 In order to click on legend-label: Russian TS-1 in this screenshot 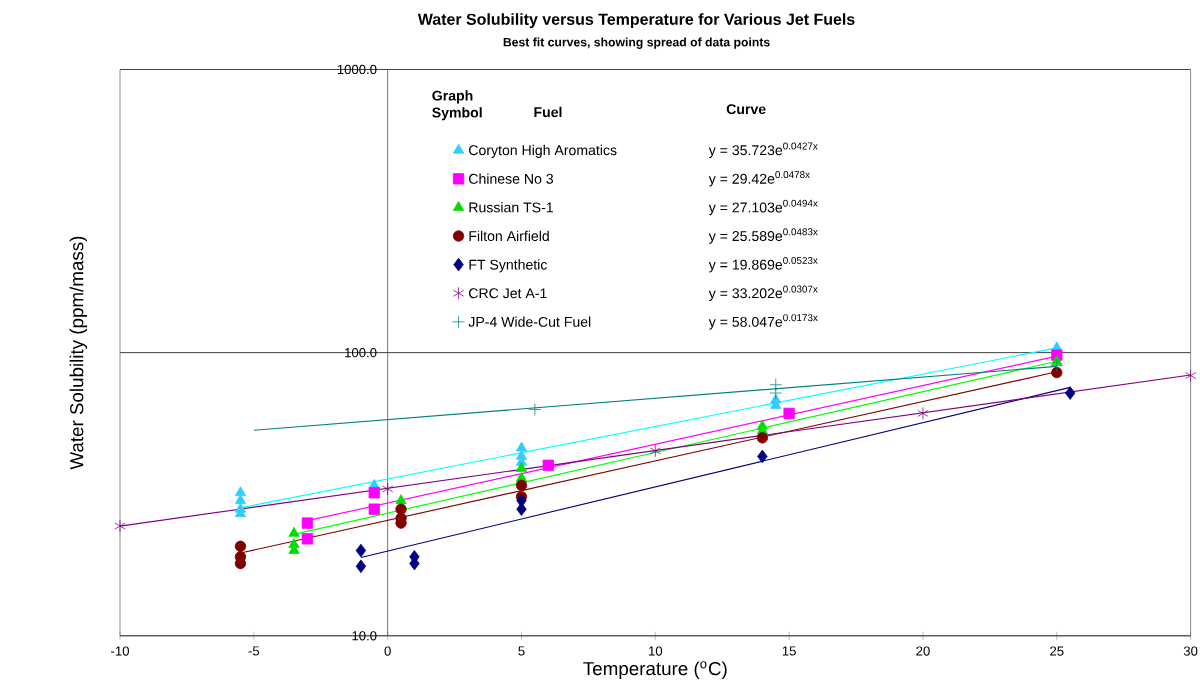, I will do `click(511, 207)`.